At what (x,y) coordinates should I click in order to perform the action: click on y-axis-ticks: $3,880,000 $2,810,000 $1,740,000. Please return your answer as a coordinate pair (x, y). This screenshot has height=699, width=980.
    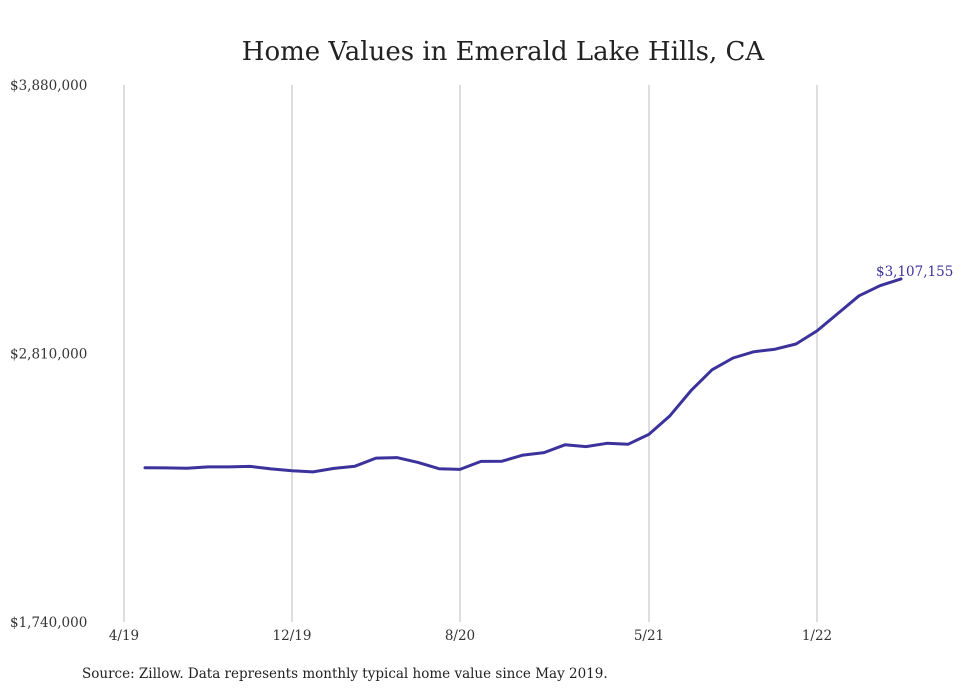
    Looking at the image, I should click on (48, 354).